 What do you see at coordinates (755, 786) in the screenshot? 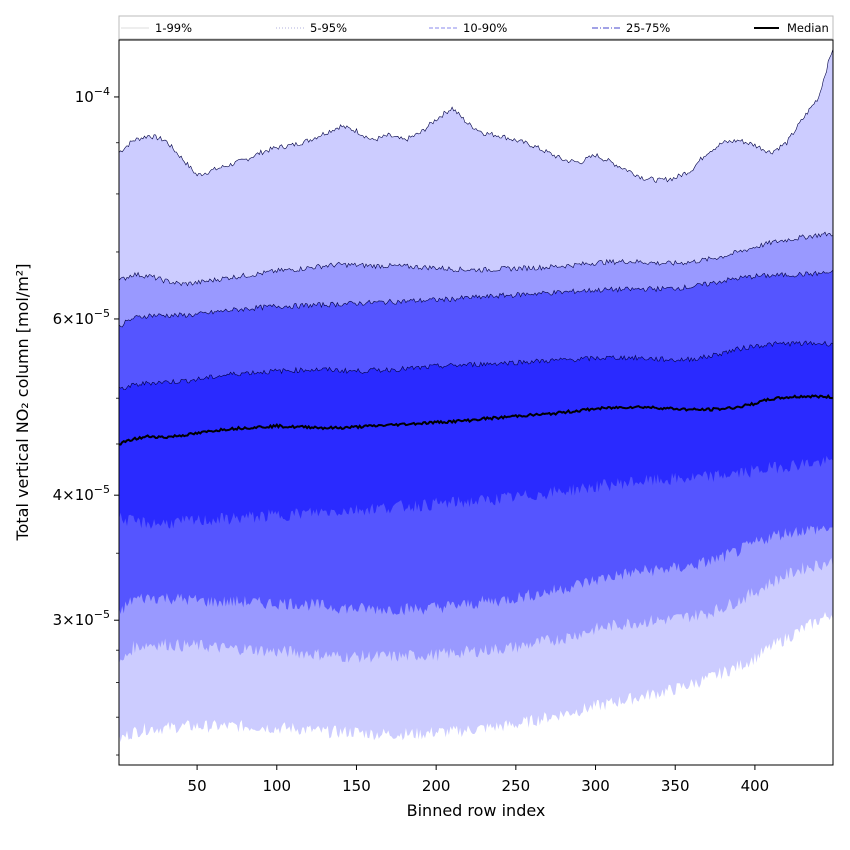
I see `x-tick-label: 400` at bounding box center [755, 786].